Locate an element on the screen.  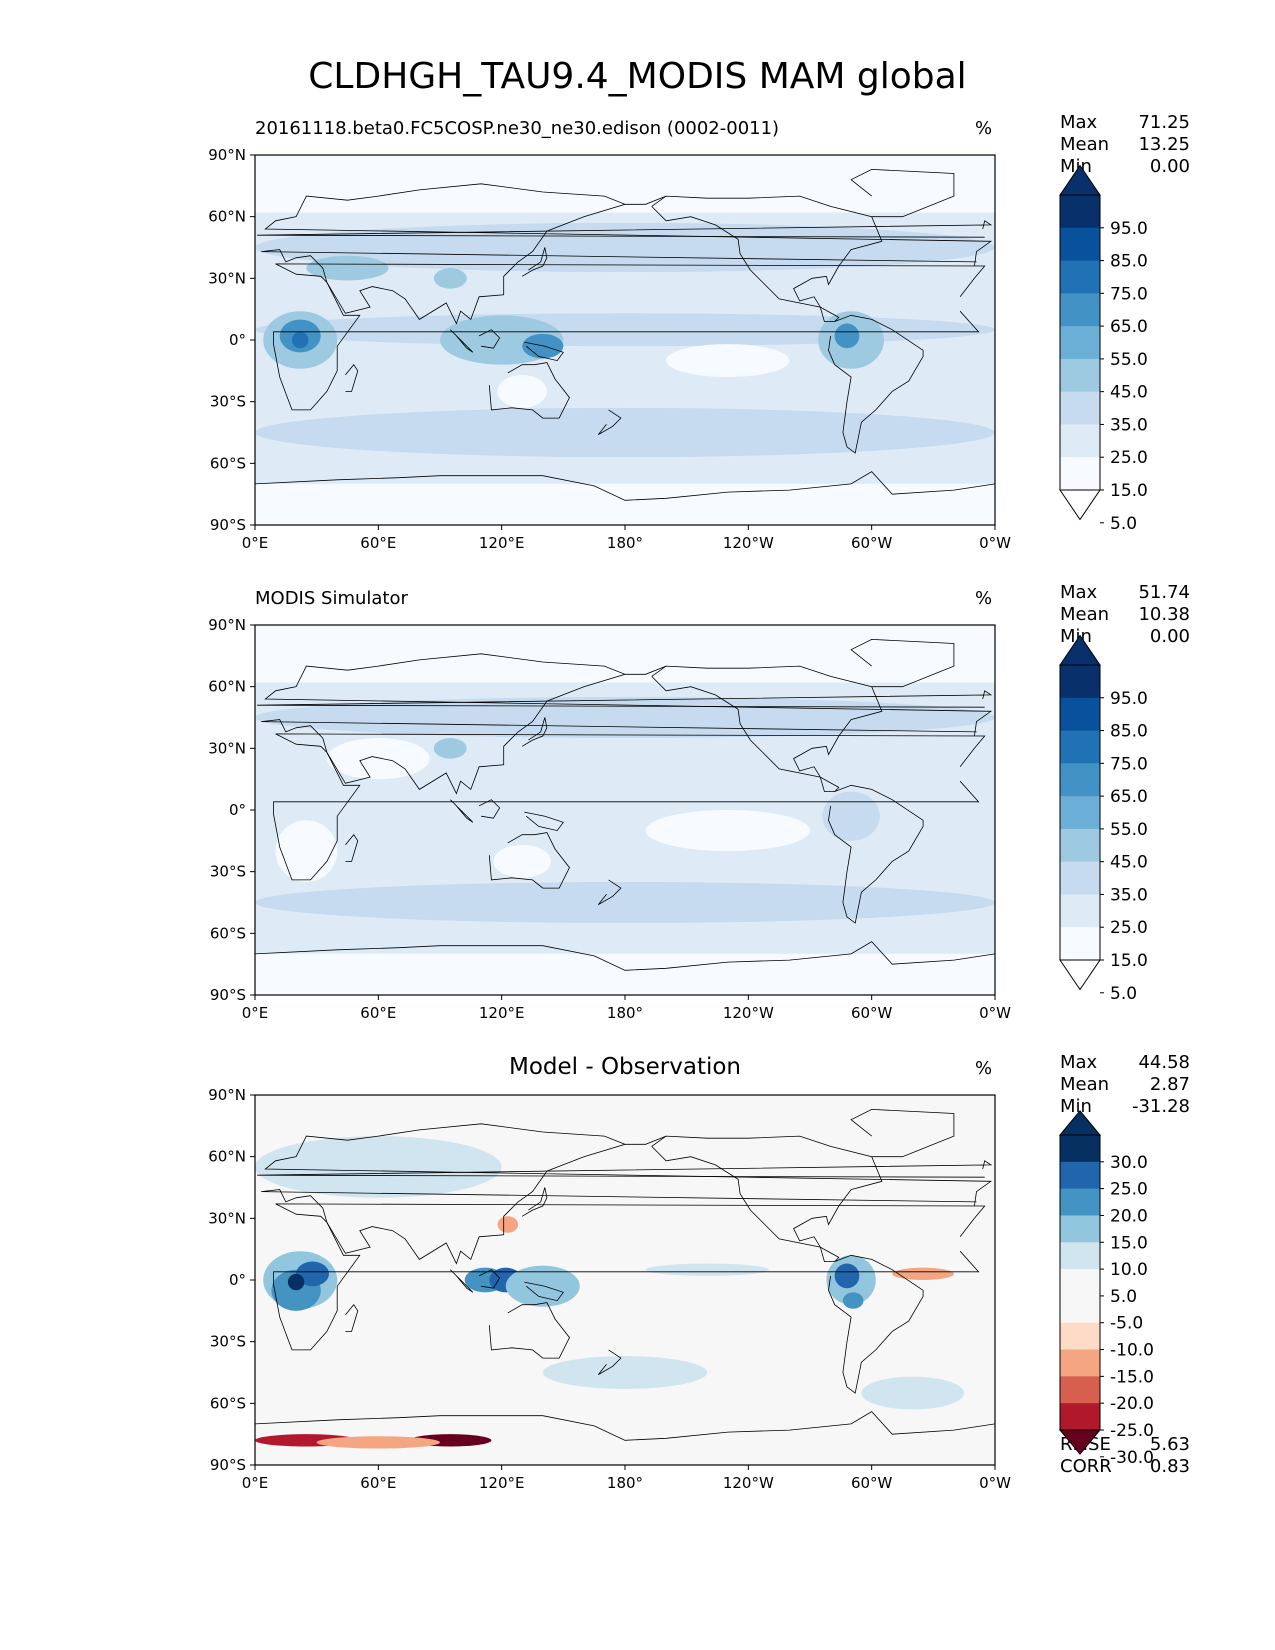
stat-max: 71.25 is located at coordinates (1164, 122).